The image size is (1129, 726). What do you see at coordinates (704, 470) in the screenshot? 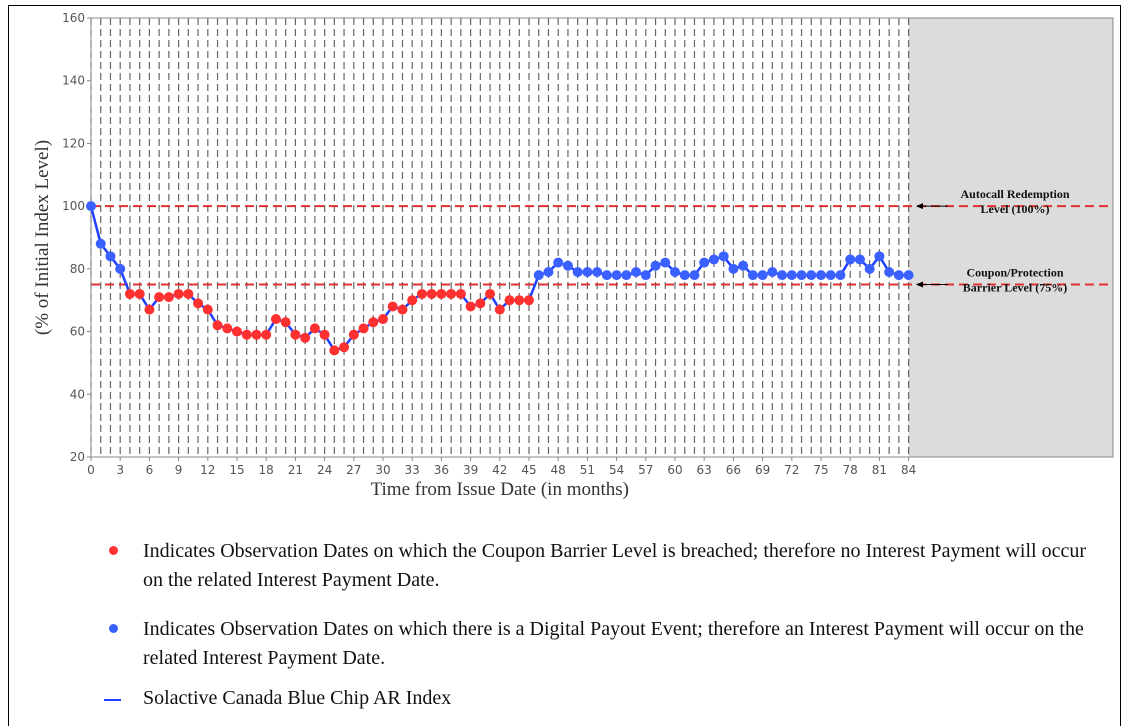
I see `x-tick-label: 63` at bounding box center [704, 470].